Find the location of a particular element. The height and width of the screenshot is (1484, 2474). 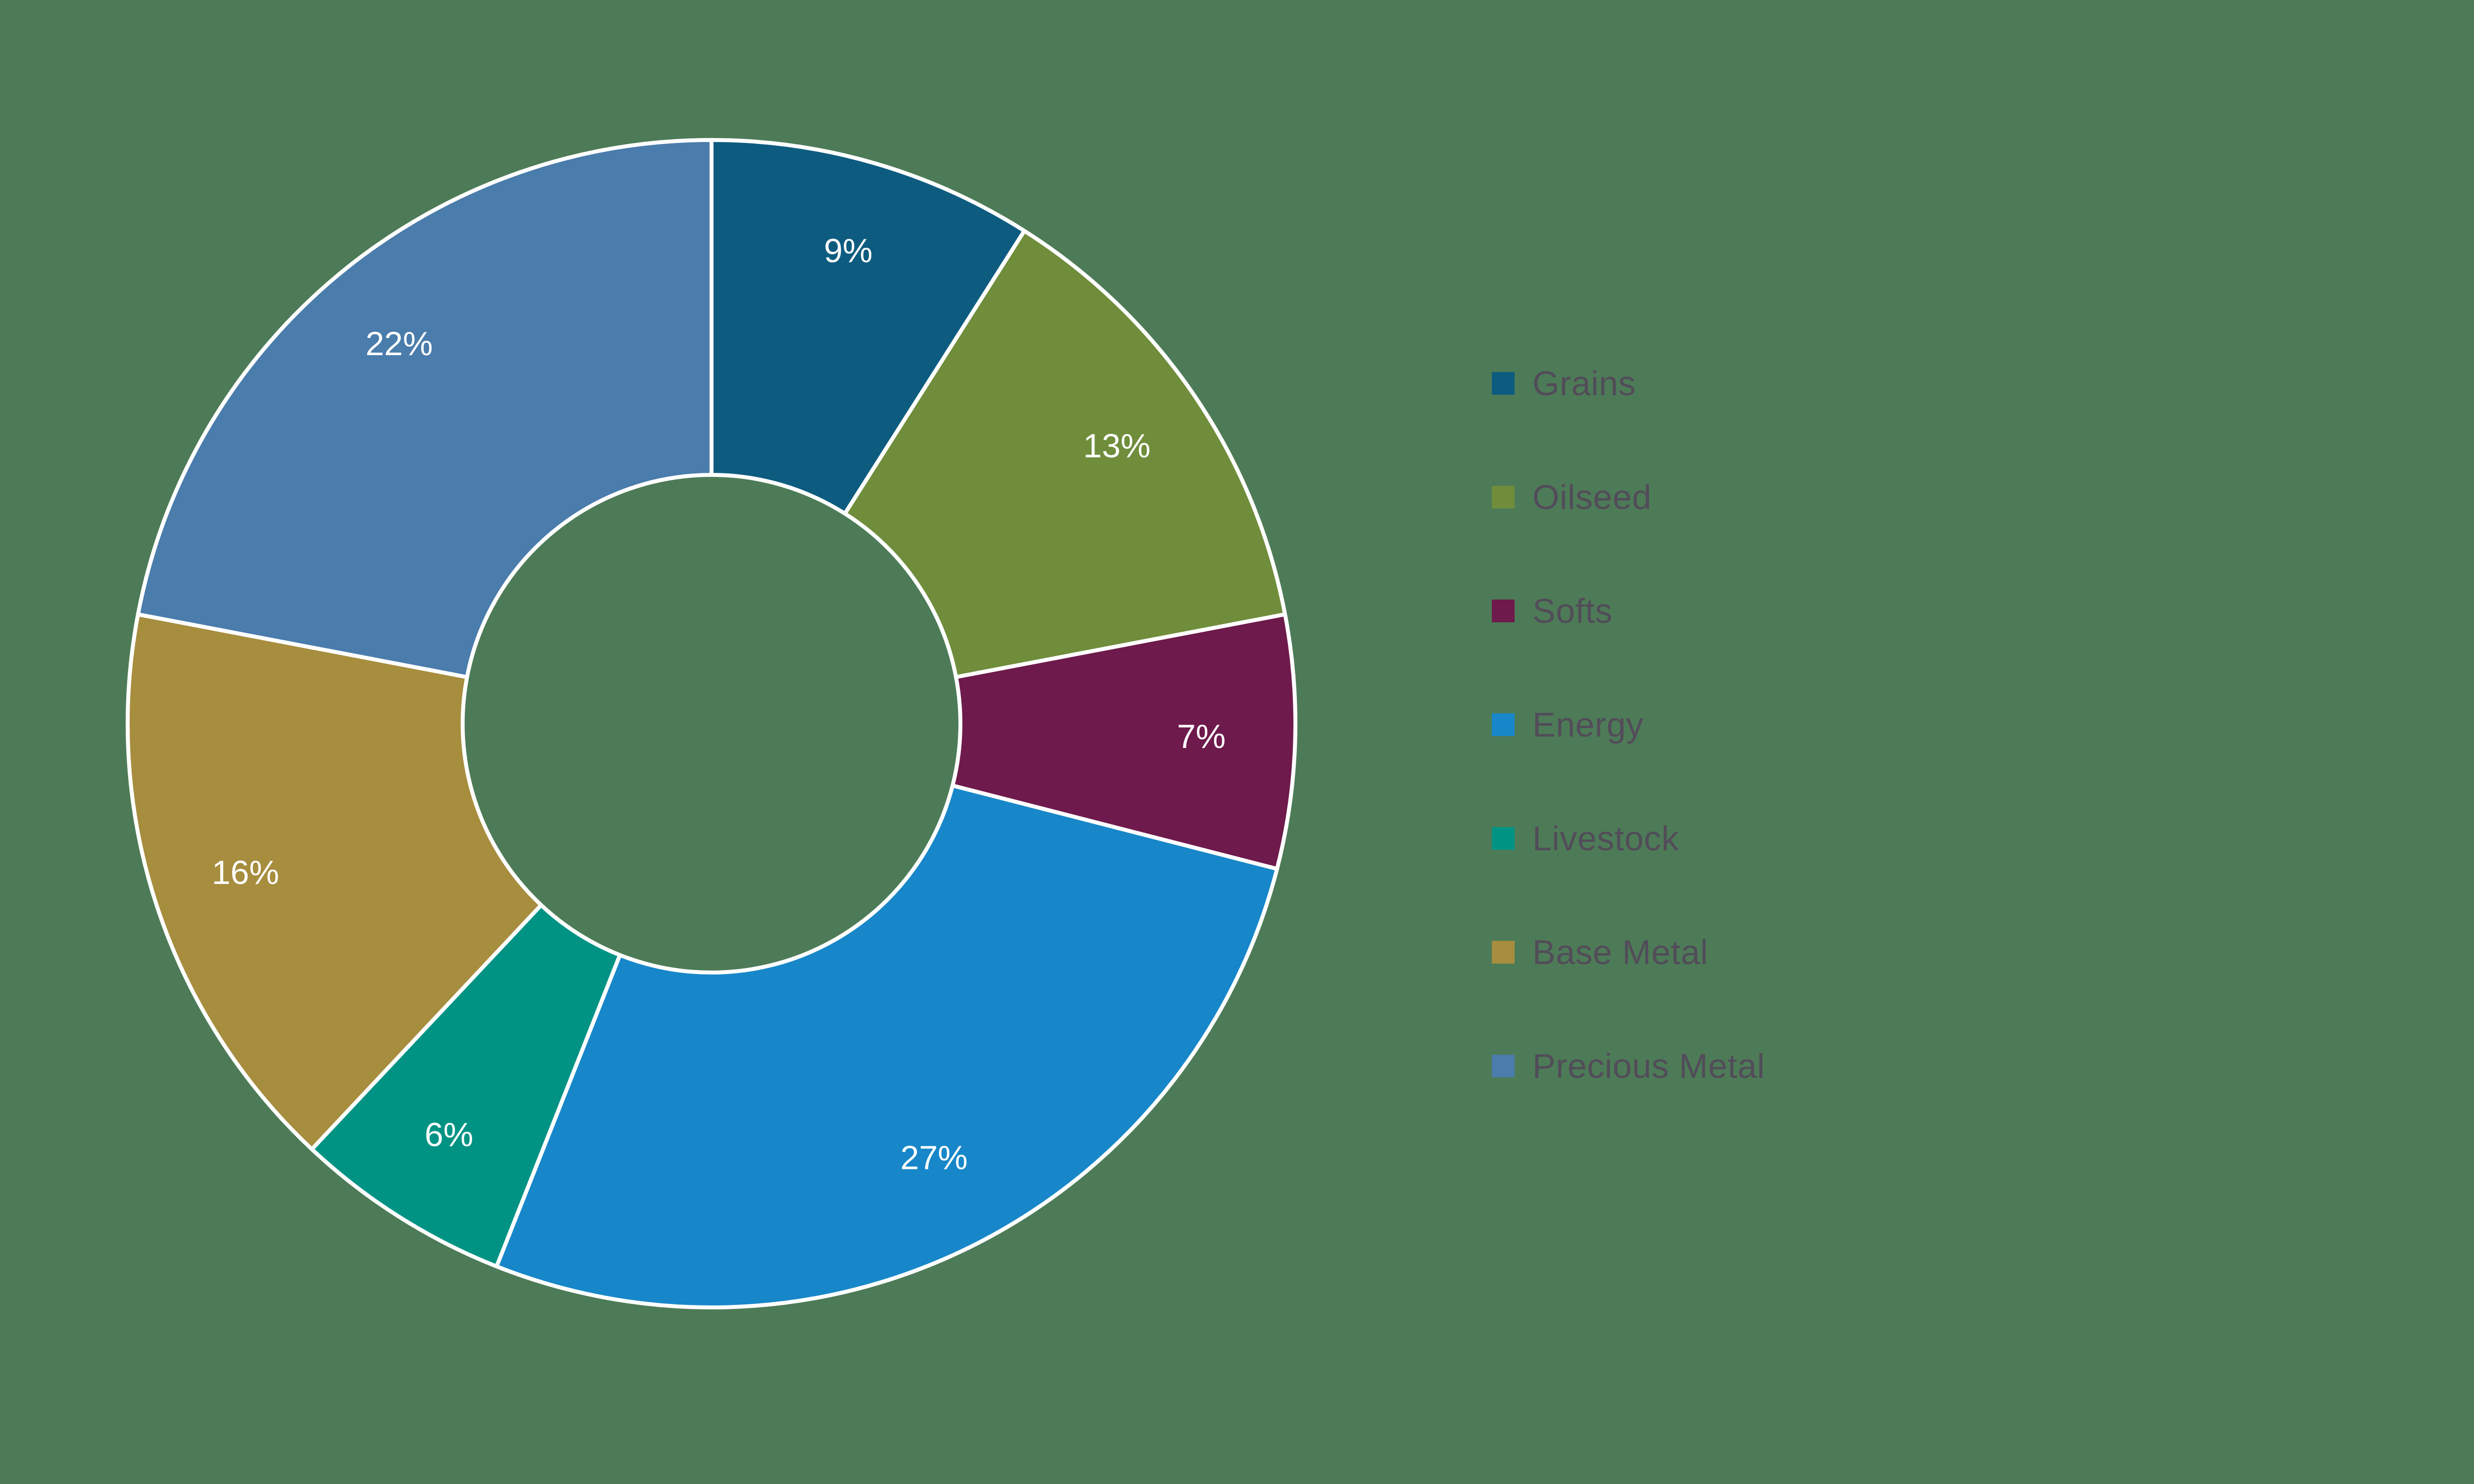

legend-item-energy: Energy is located at coordinates (1629, 725).